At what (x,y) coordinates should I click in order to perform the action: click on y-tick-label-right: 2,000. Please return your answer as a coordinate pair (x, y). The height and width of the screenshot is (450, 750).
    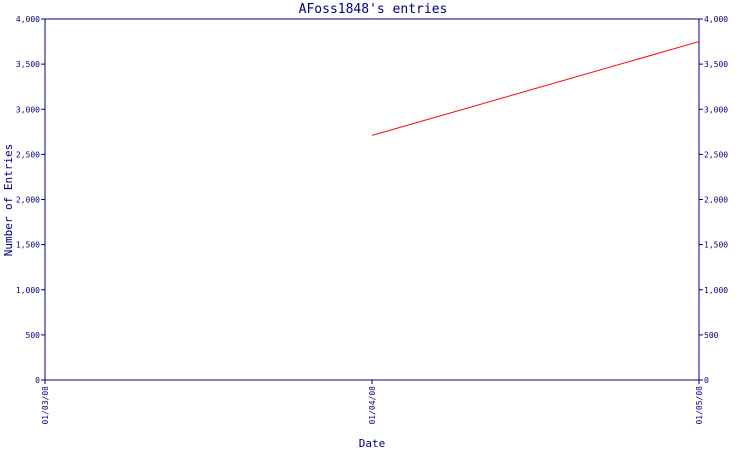
    Looking at the image, I should click on (716, 200).